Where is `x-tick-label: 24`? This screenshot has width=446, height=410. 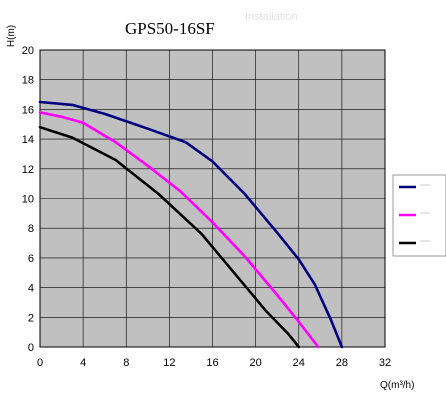 x-tick-label: 24 is located at coordinates (299, 363).